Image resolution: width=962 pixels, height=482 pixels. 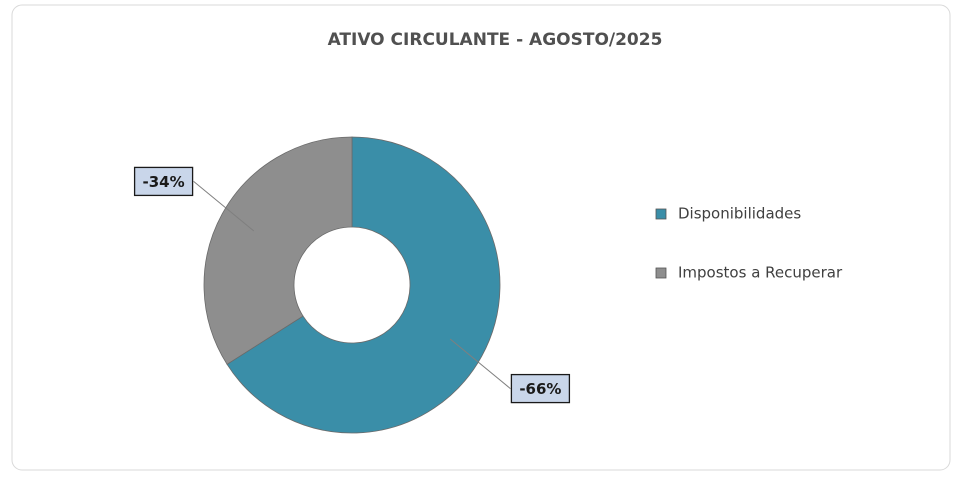 What do you see at coordinates (749, 243) in the screenshot?
I see `legend: Disponibilidades Impostos a Recuperar` at bounding box center [749, 243].